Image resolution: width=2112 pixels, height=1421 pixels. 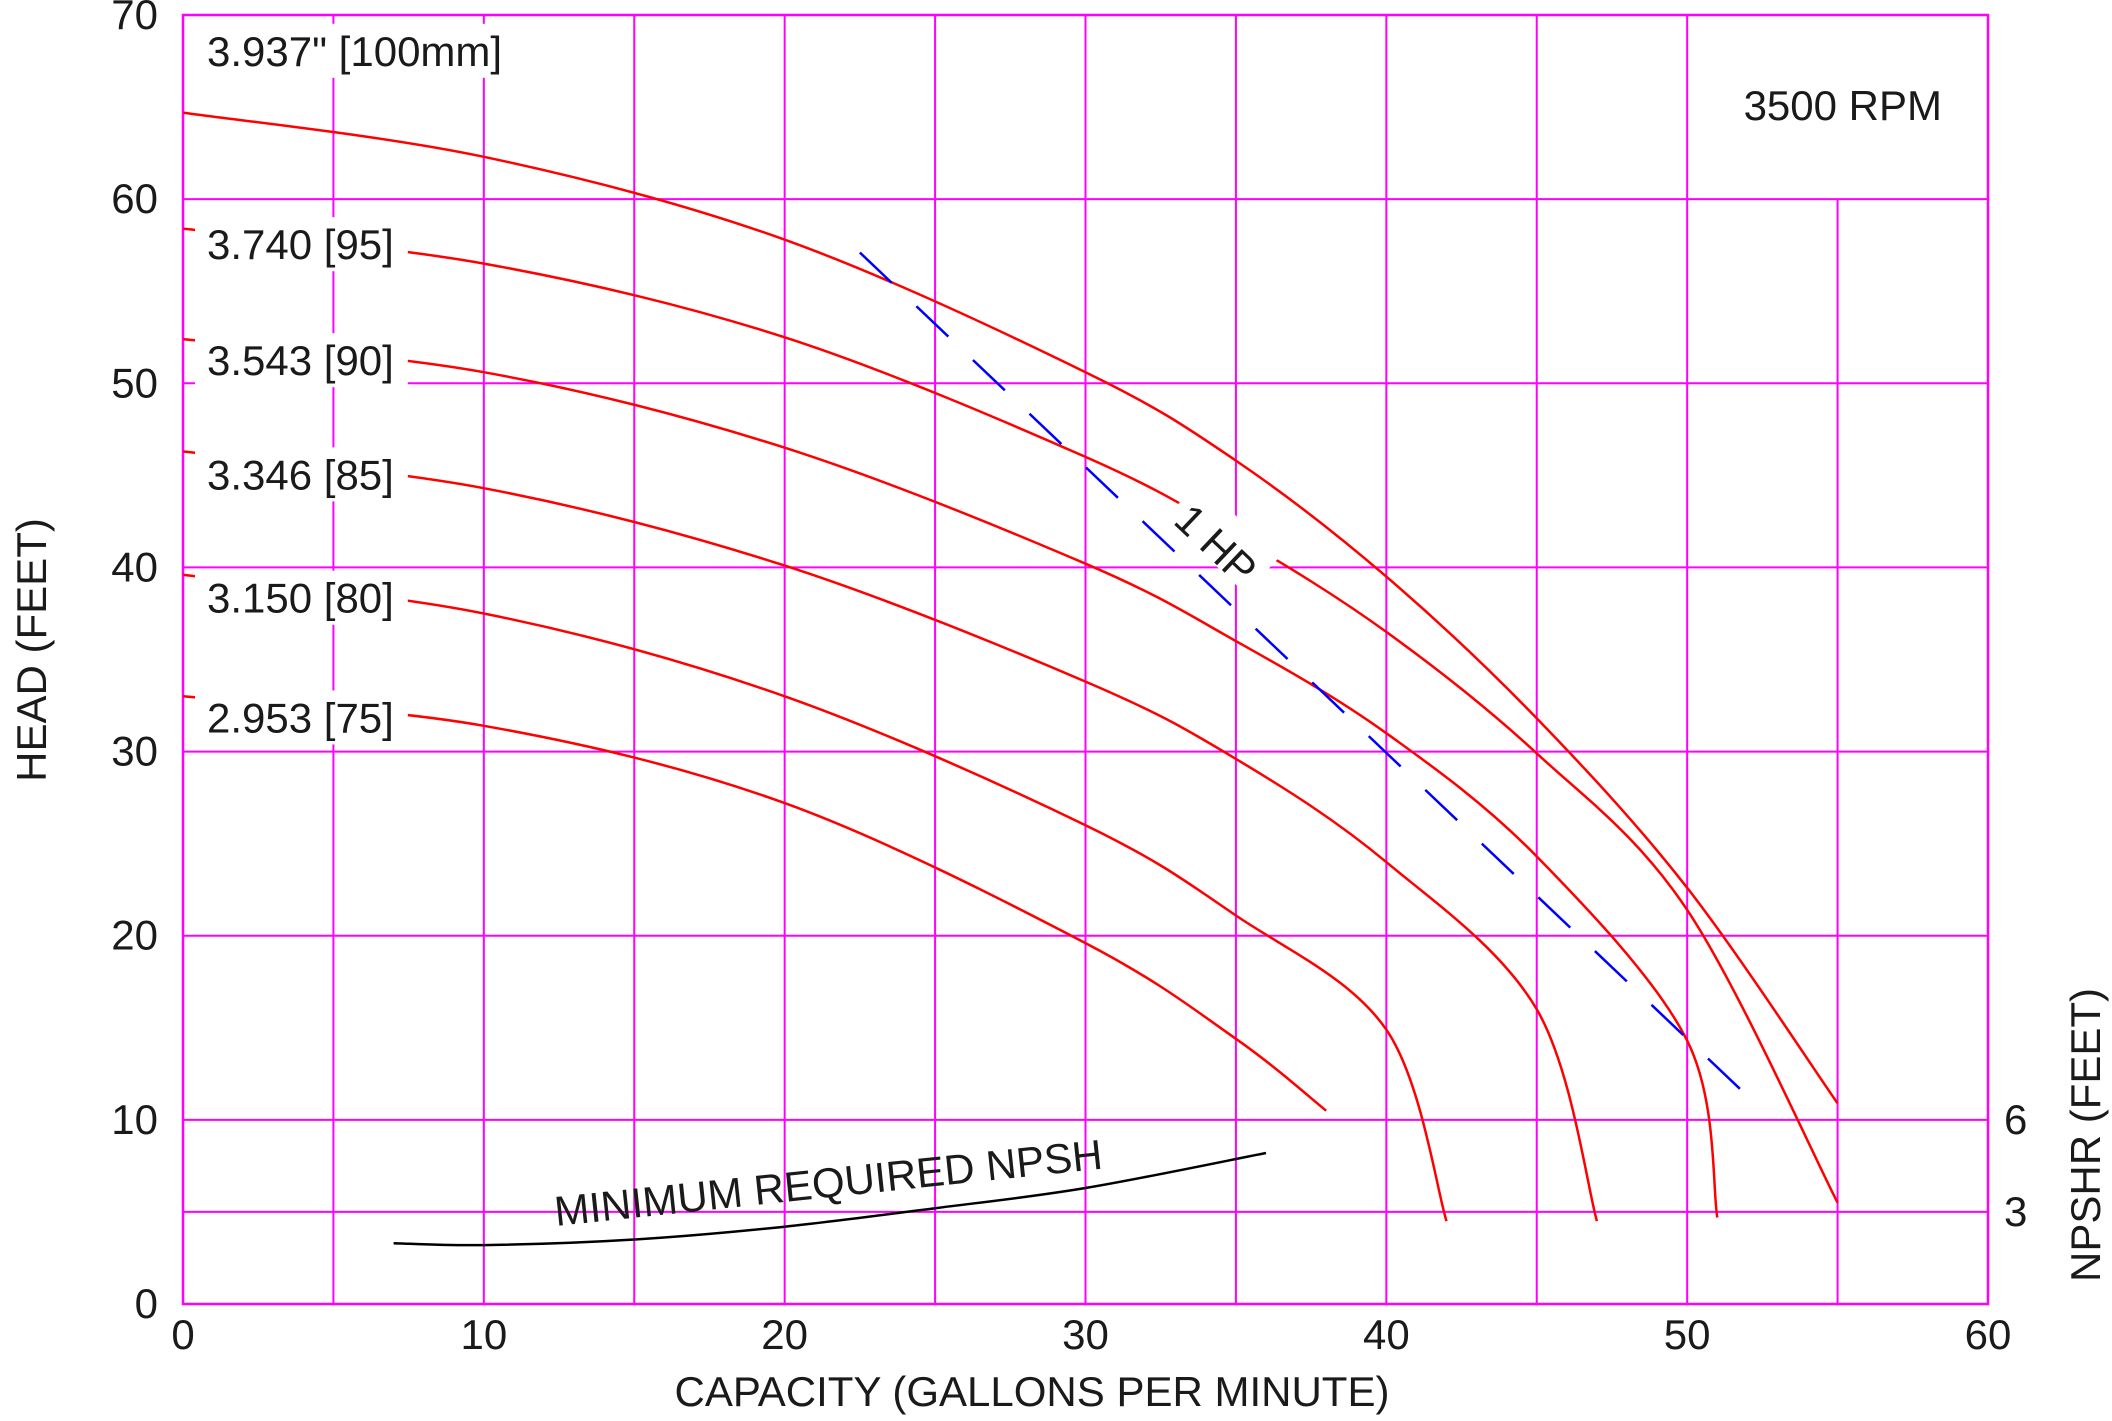 What do you see at coordinates (784, 1334) in the screenshot?
I see `x-tick-label: 20` at bounding box center [784, 1334].